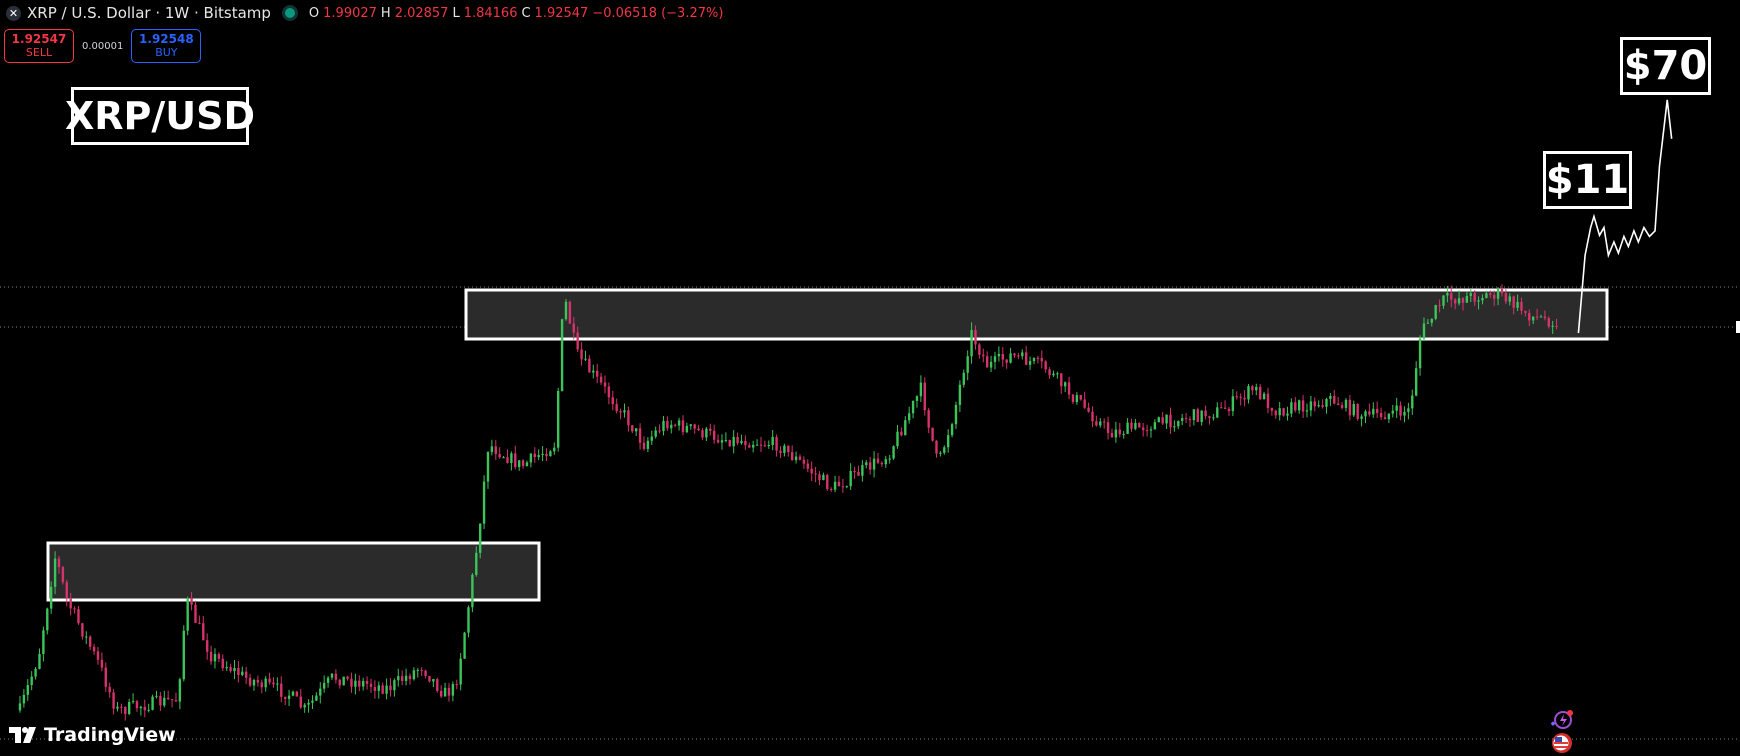 The image size is (1740, 756). What do you see at coordinates (1562, 720) in the screenshot?
I see `ai-spark-icon` at bounding box center [1562, 720].